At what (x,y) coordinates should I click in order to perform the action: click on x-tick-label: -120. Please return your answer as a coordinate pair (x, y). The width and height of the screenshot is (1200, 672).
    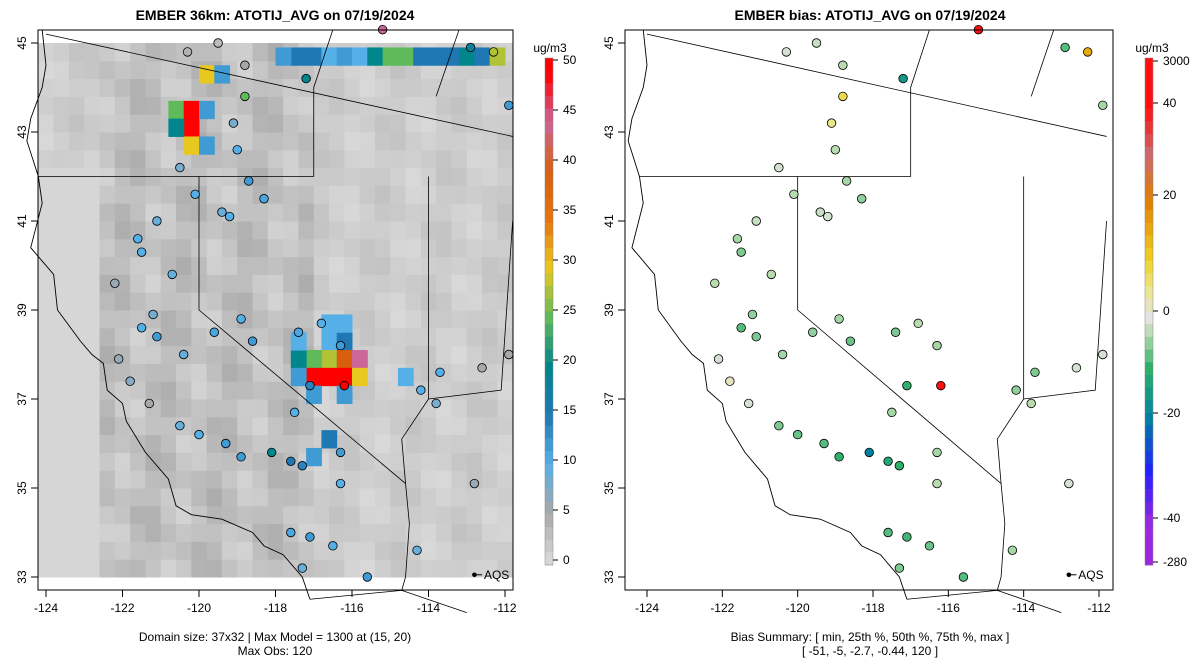
    Looking at the image, I should click on (199, 608).